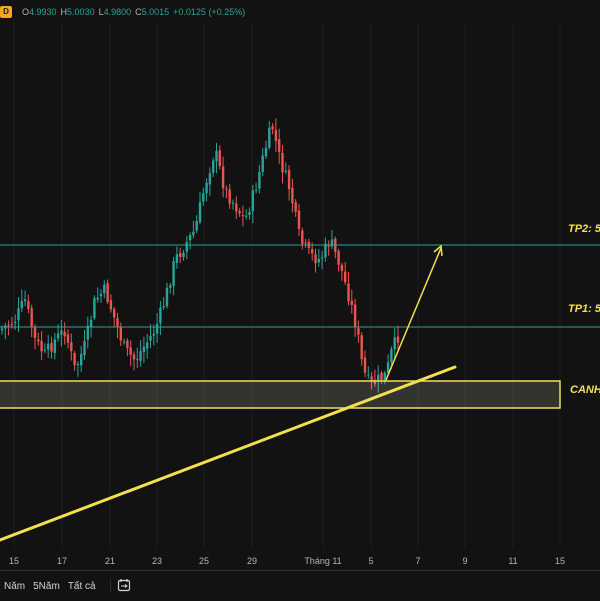 The image size is (600, 601). What do you see at coordinates (157, 561) in the screenshot?
I see `x-tick: 23` at bounding box center [157, 561].